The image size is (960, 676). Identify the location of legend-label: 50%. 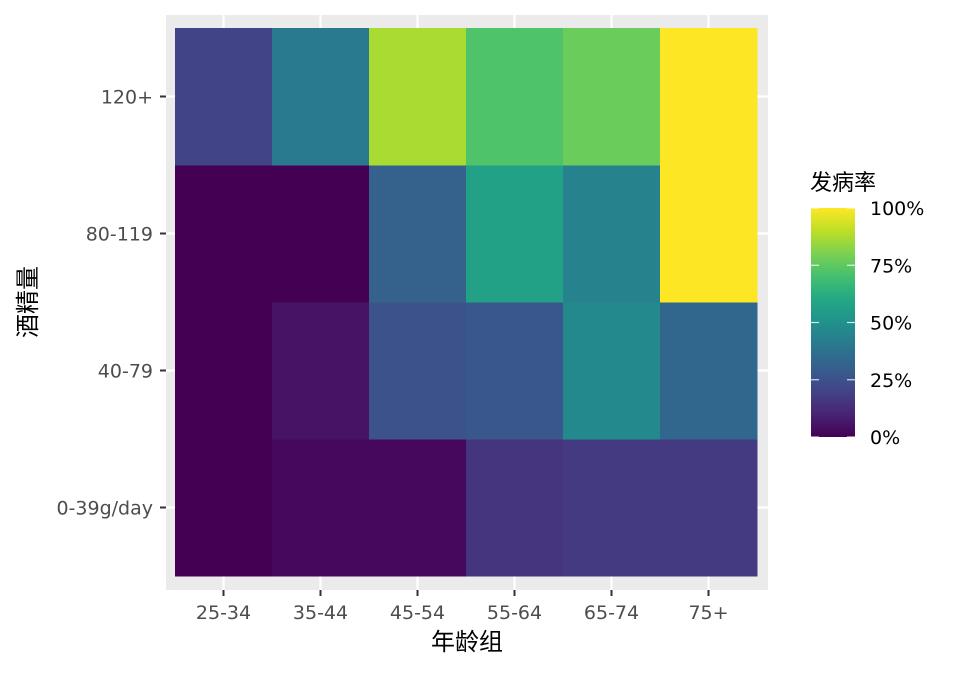
(891, 324).